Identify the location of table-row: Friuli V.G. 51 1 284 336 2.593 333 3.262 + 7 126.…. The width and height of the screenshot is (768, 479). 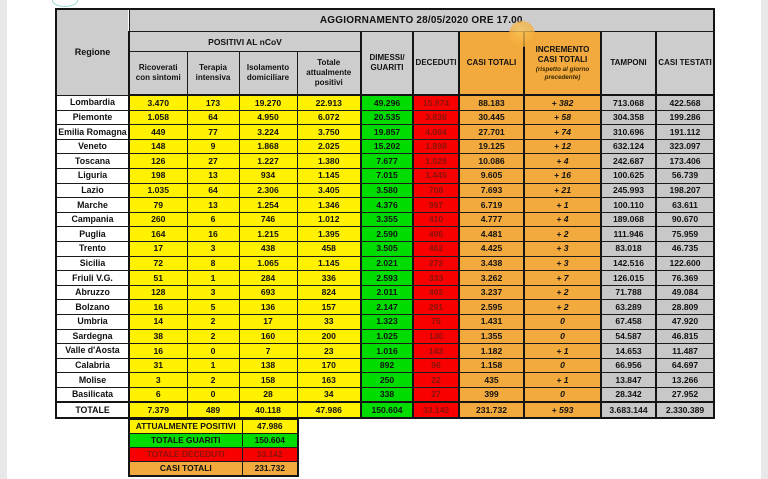
(385, 278).